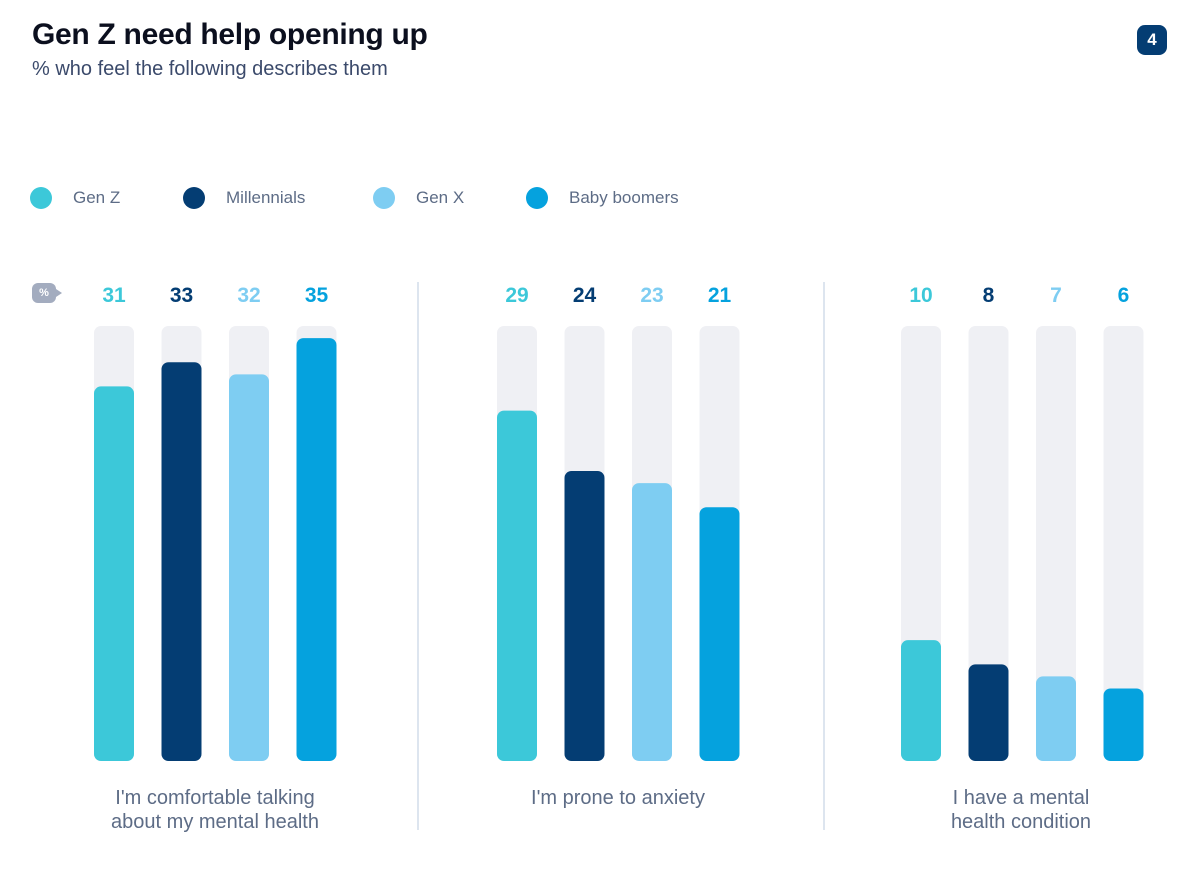 The width and height of the screenshot is (1200, 873). What do you see at coordinates (651, 295) in the screenshot?
I see `value-label: 23` at bounding box center [651, 295].